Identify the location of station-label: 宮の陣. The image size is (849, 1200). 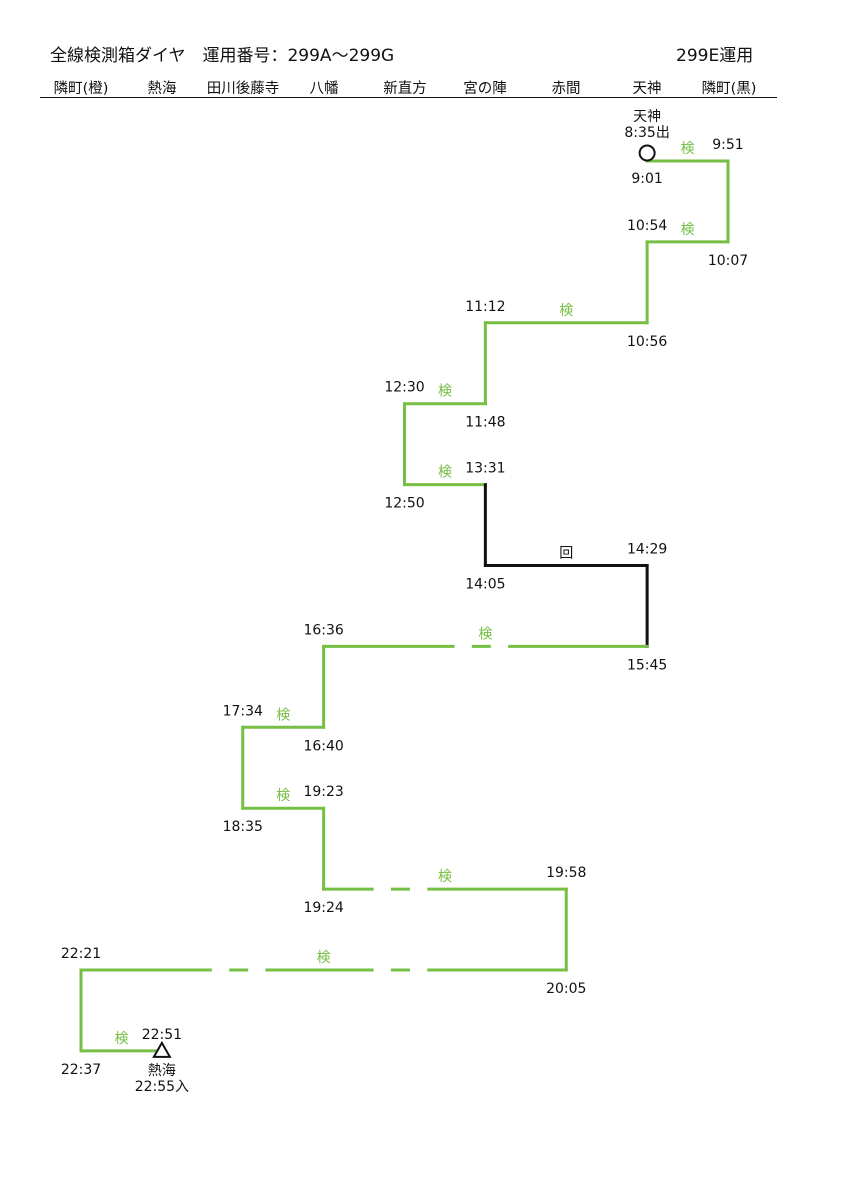
(485, 89).